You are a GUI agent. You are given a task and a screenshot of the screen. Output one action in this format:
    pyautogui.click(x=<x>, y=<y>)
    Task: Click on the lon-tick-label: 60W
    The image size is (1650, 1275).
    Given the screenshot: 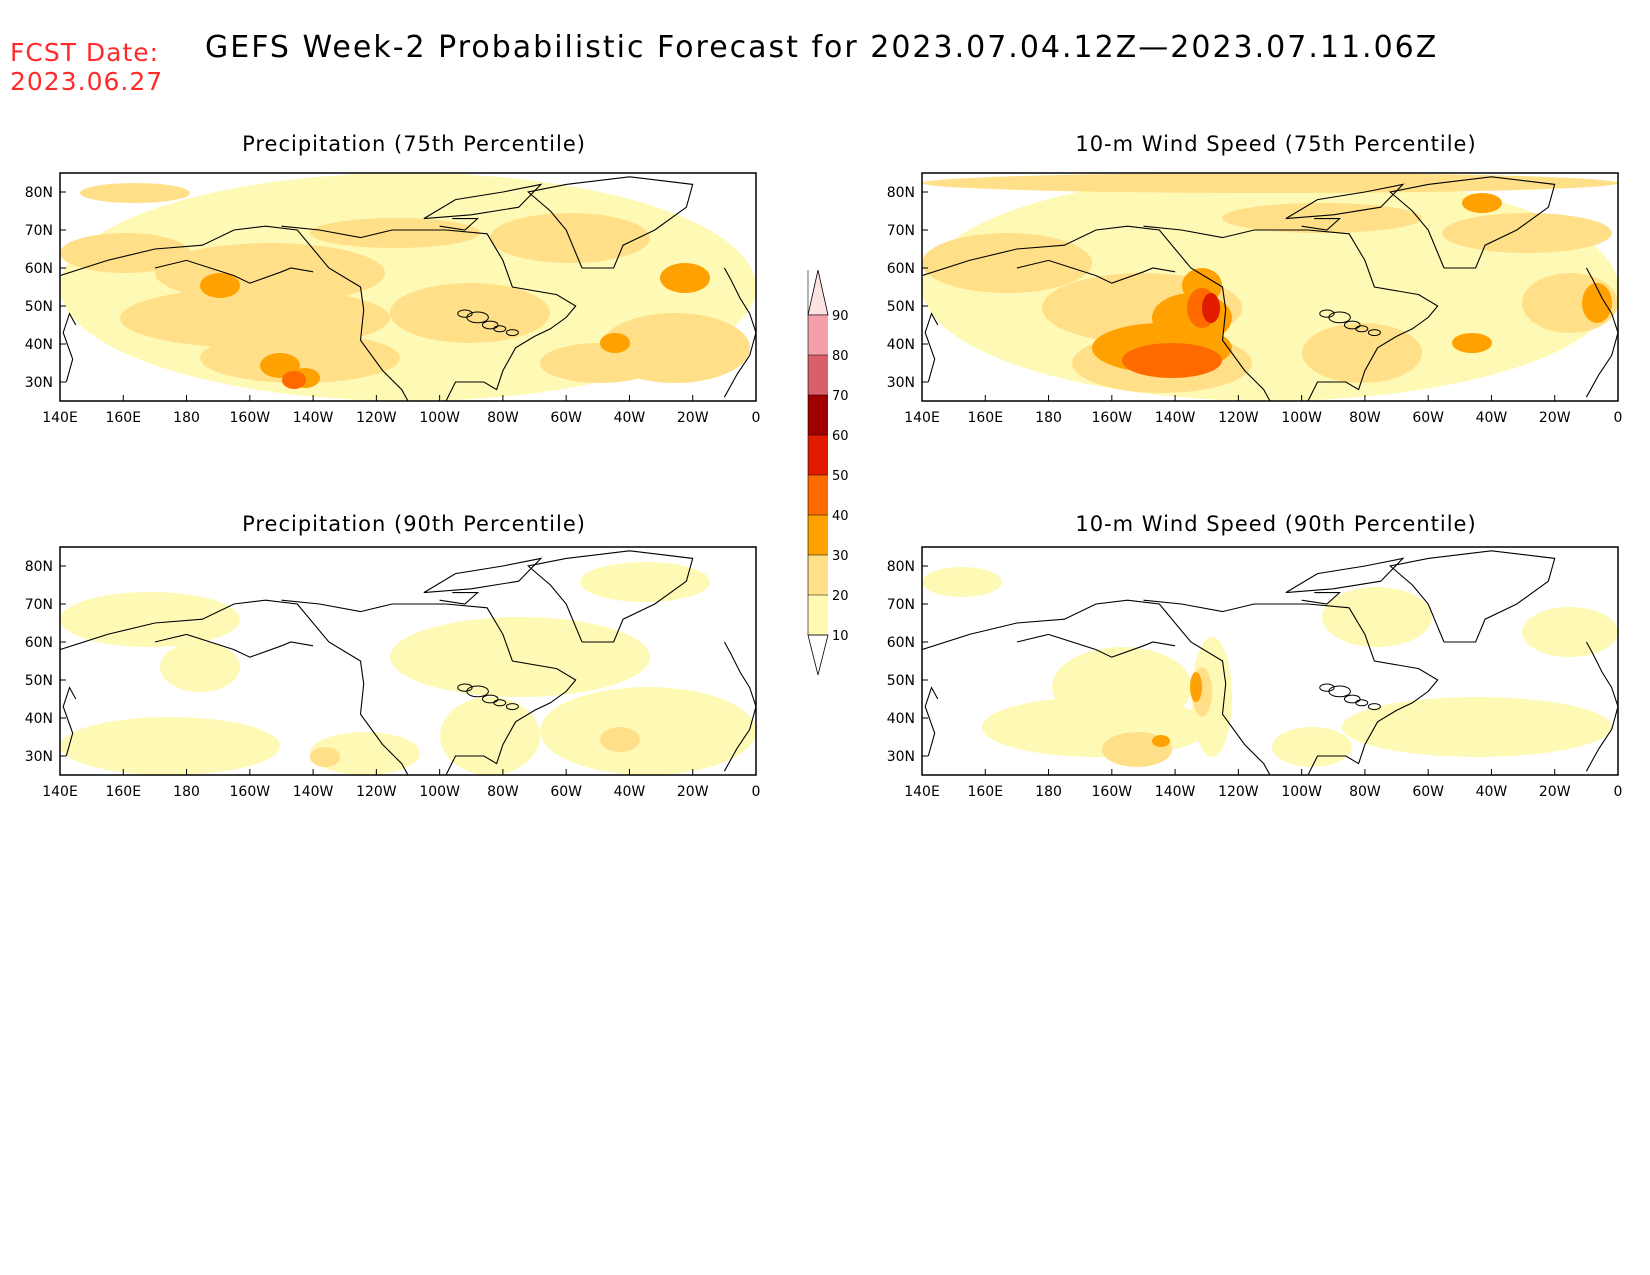 What is the action you would take?
    pyautogui.click(x=1428, y=418)
    